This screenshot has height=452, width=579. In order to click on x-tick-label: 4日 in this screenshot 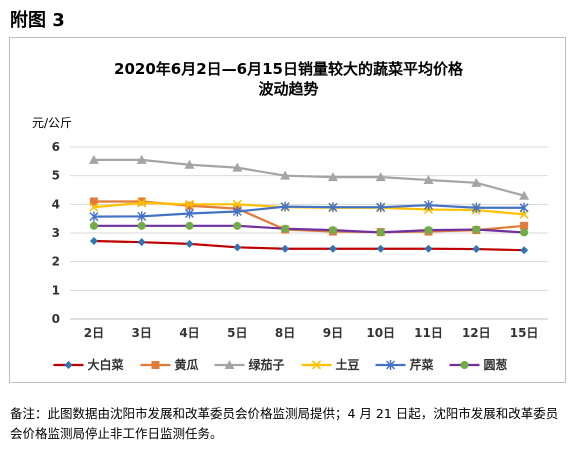, I will do `click(189, 333)`.